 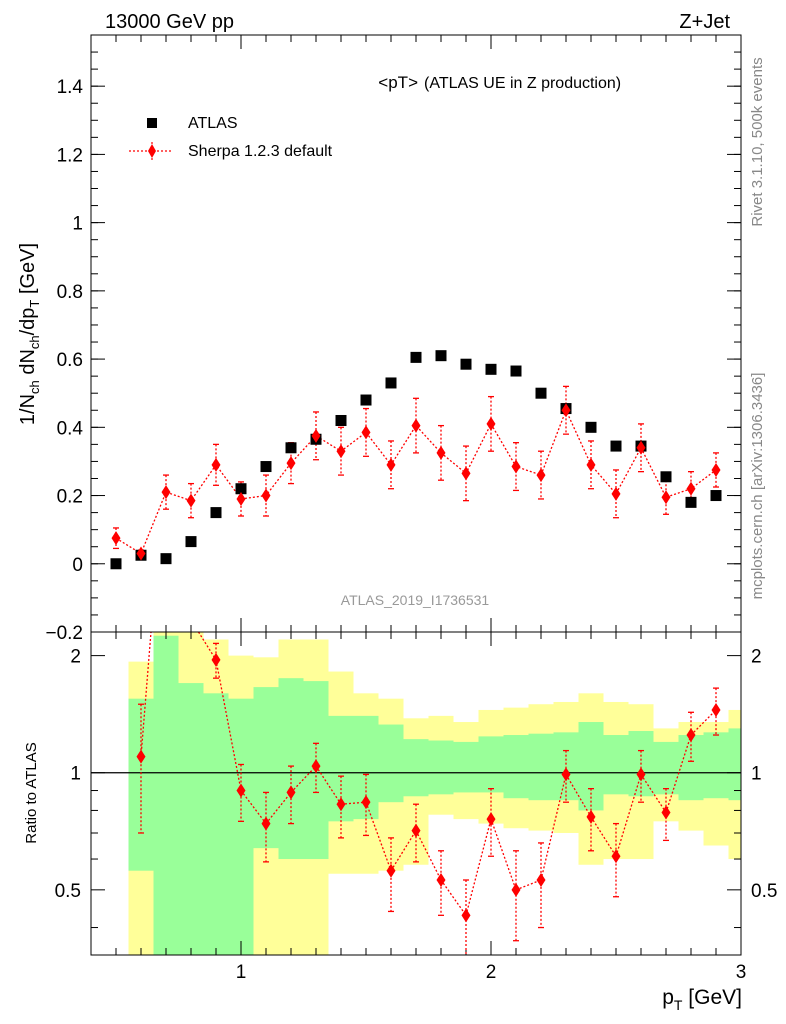 What do you see at coordinates (756, 657) in the screenshot?
I see `ratio-ytick-label-right: 2` at bounding box center [756, 657].